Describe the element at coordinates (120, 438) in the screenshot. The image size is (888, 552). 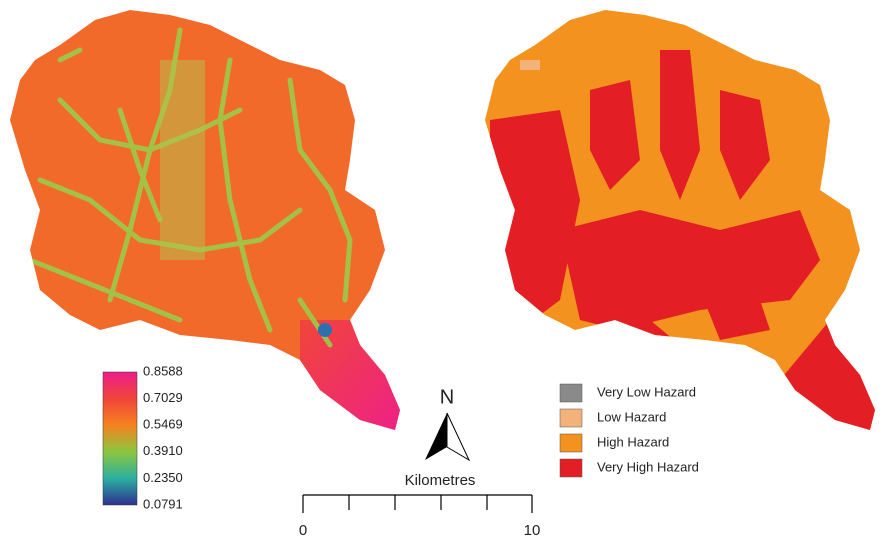
I see `colorbar` at that location.